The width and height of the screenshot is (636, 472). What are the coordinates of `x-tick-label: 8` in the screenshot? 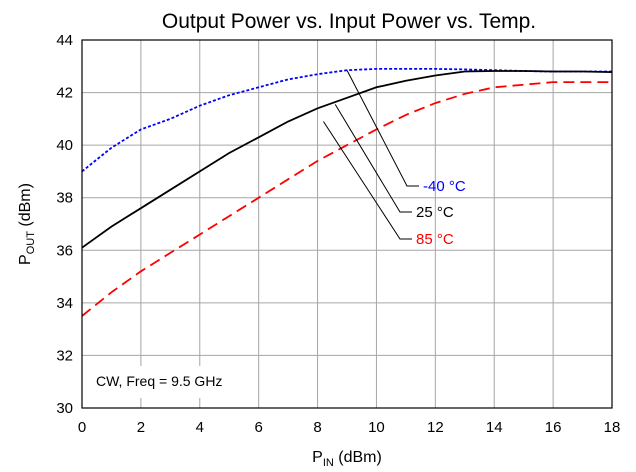 It's located at (317, 427).